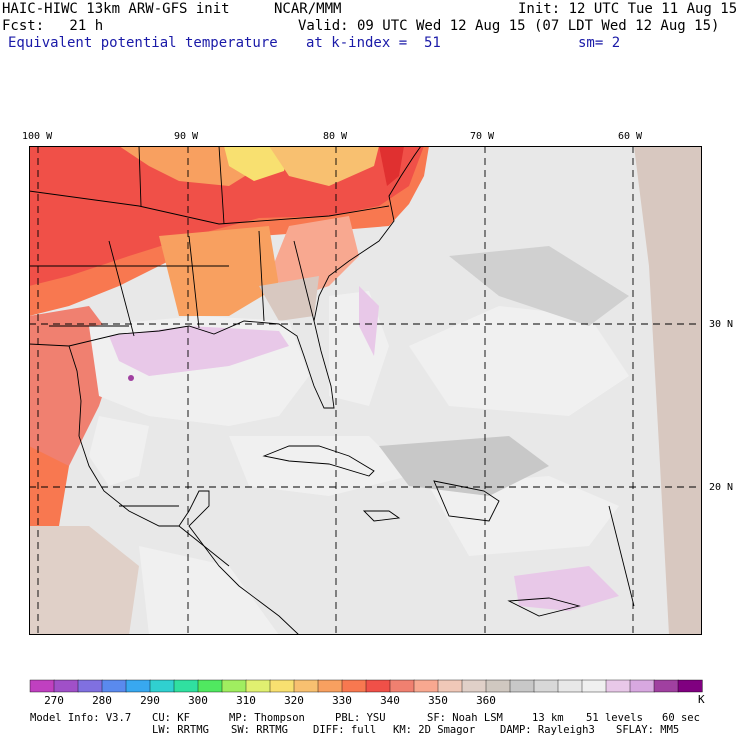 This screenshot has height=740, width=740. Describe the element at coordinates (547, 730) in the screenshot. I see `footer-damp: DAMP: Rayleigh3` at that location.